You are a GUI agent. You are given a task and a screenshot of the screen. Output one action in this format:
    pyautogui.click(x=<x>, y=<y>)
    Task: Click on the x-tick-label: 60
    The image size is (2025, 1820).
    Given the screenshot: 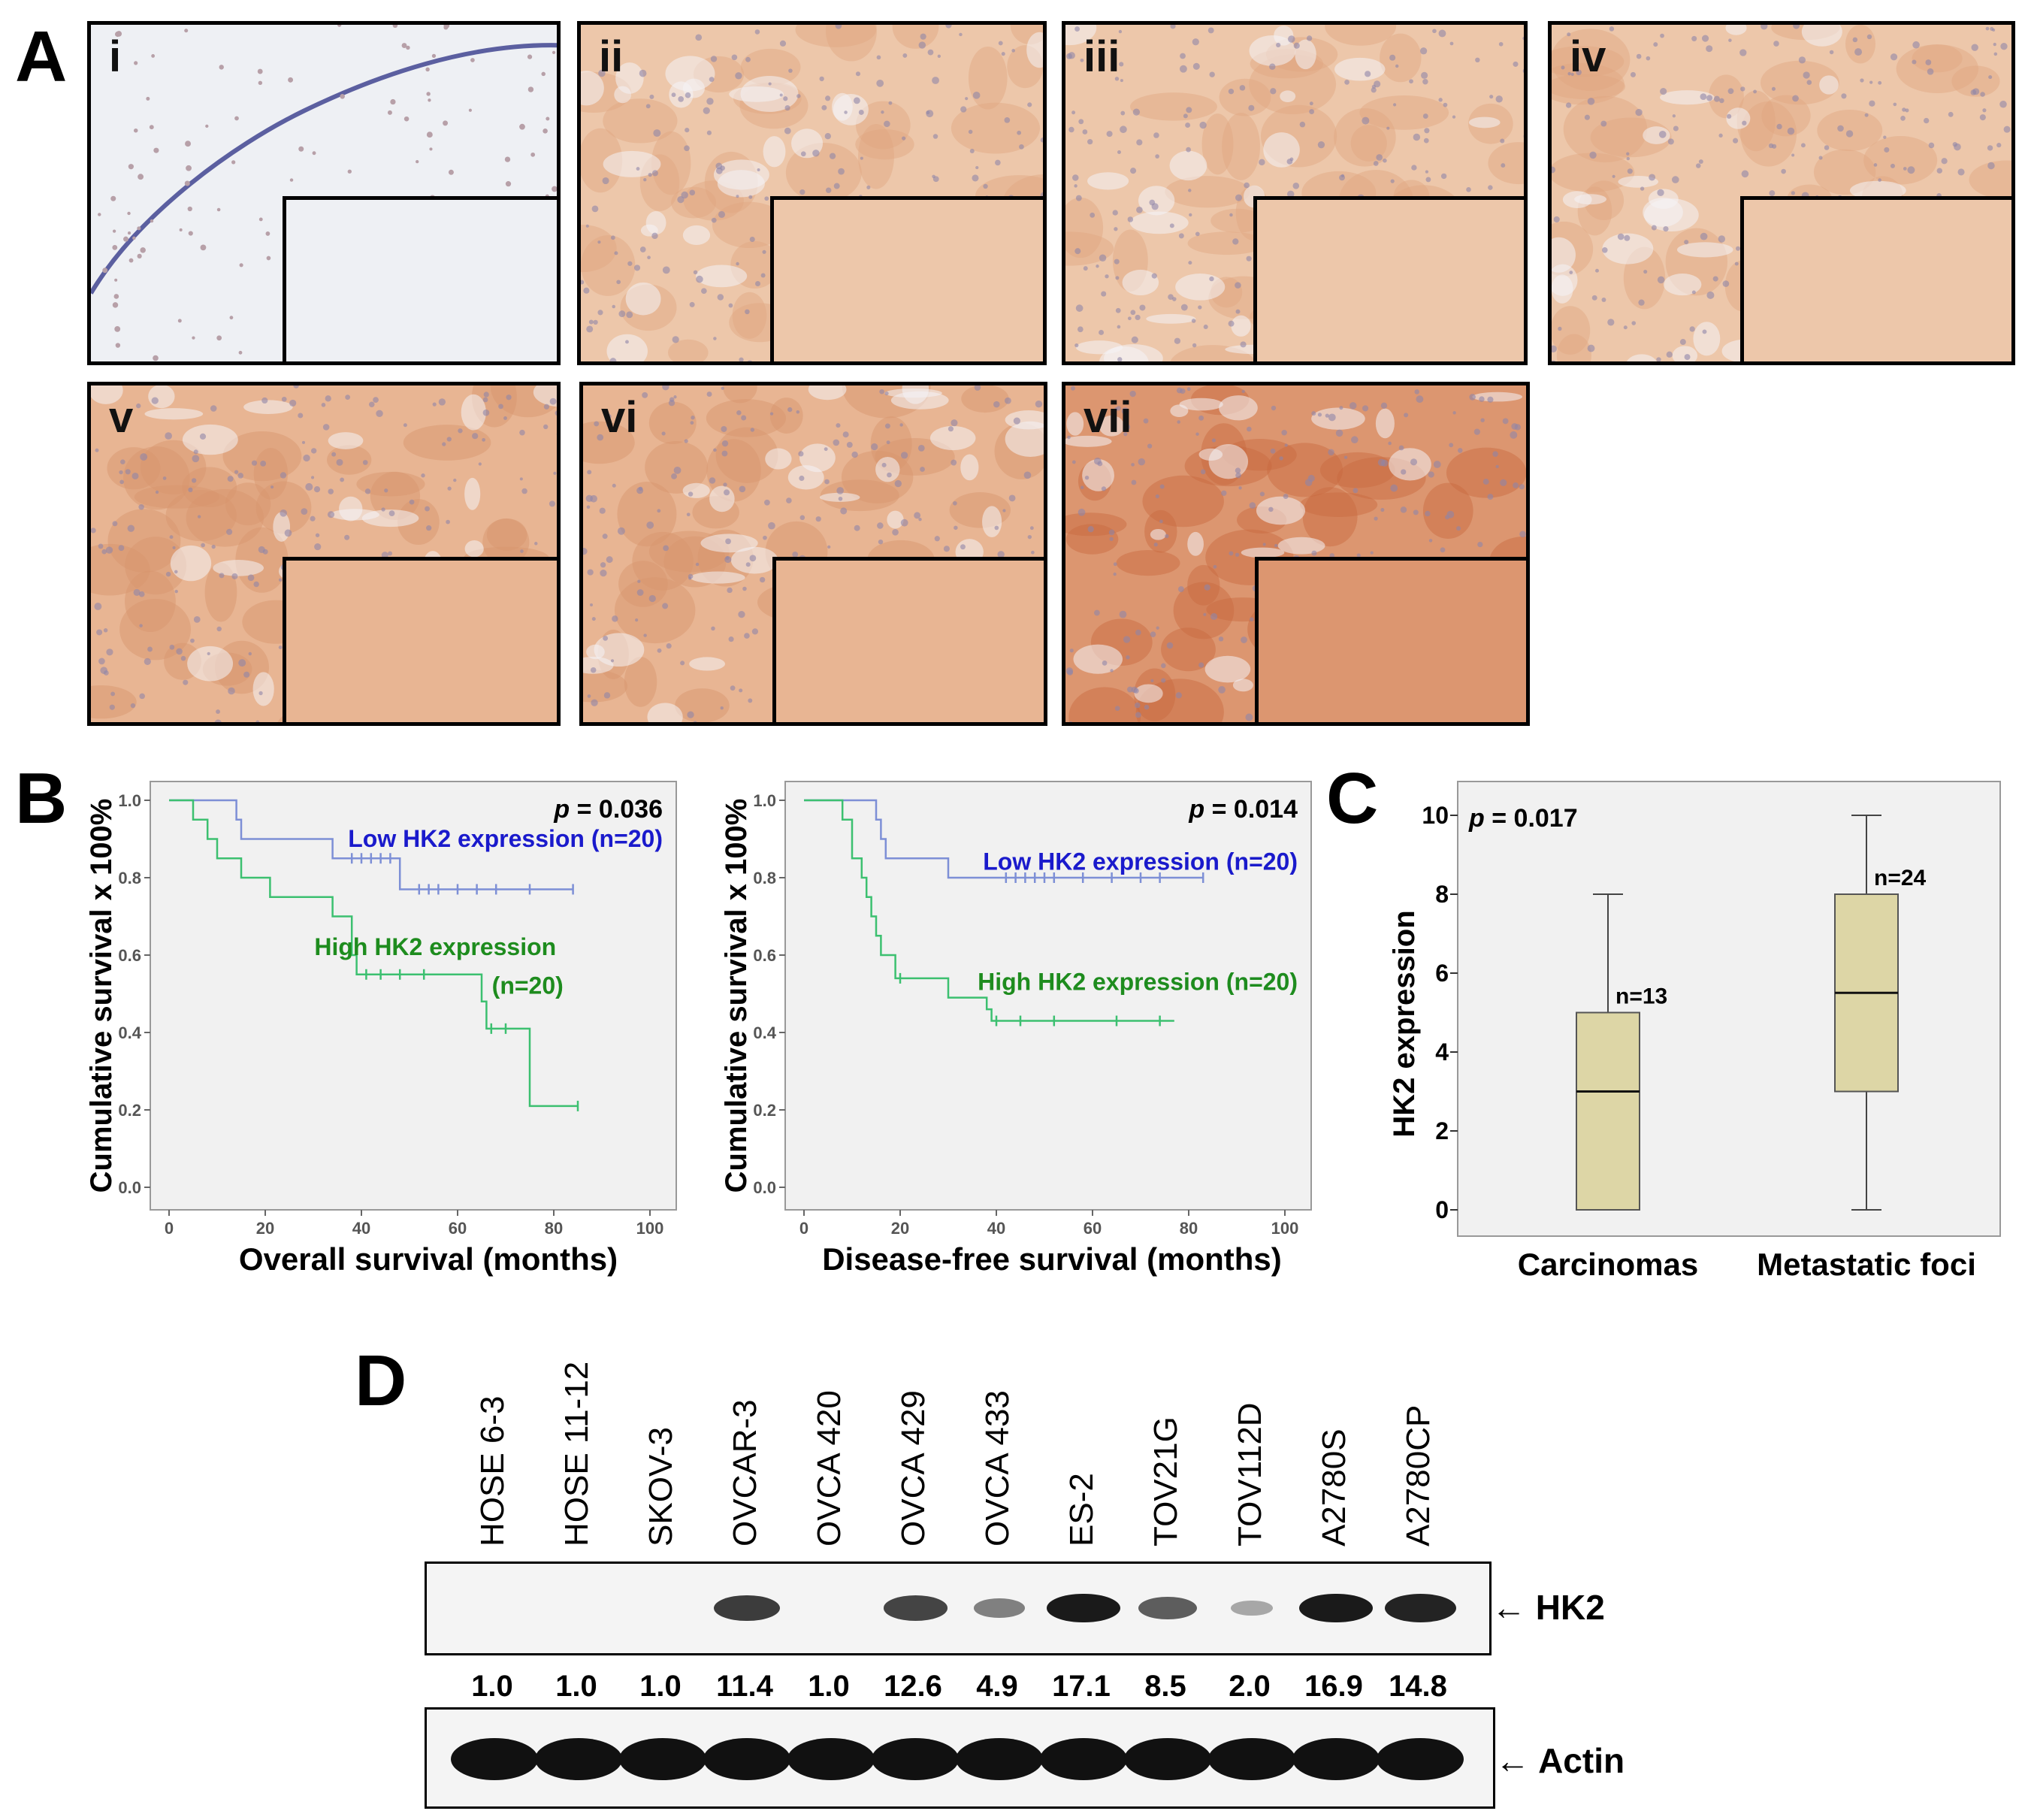 What is the action you would take?
    pyautogui.click(x=1093, y=1228)
    